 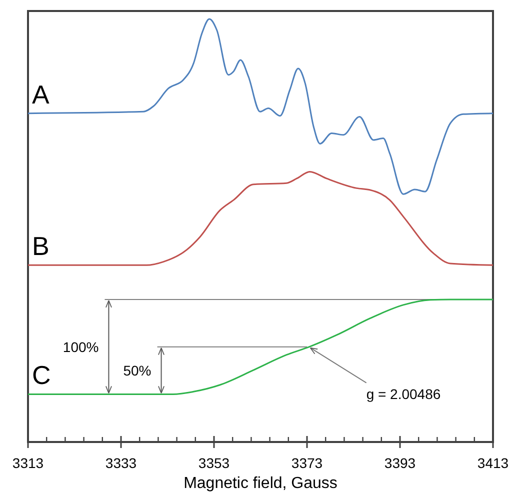 I want to click on series-label: A, so click(x=41, y=94).